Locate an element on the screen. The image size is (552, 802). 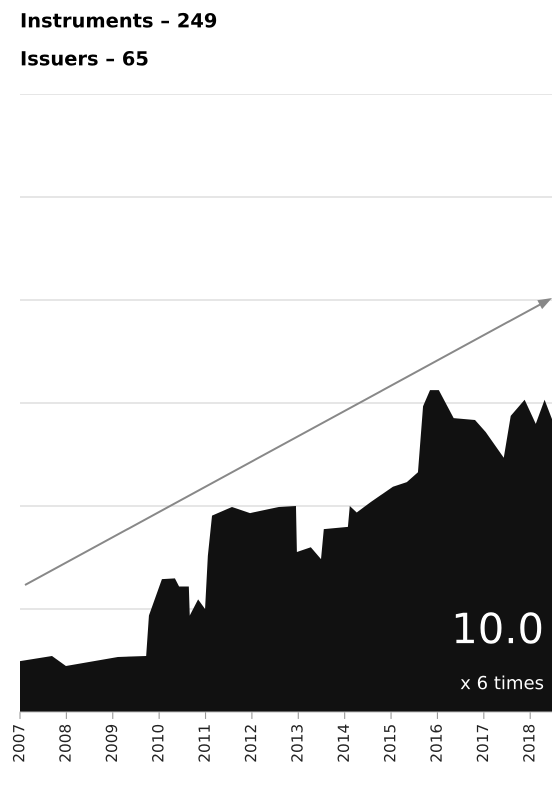
chart-title: Instruments – 249 is located at coordinates (119, 20).